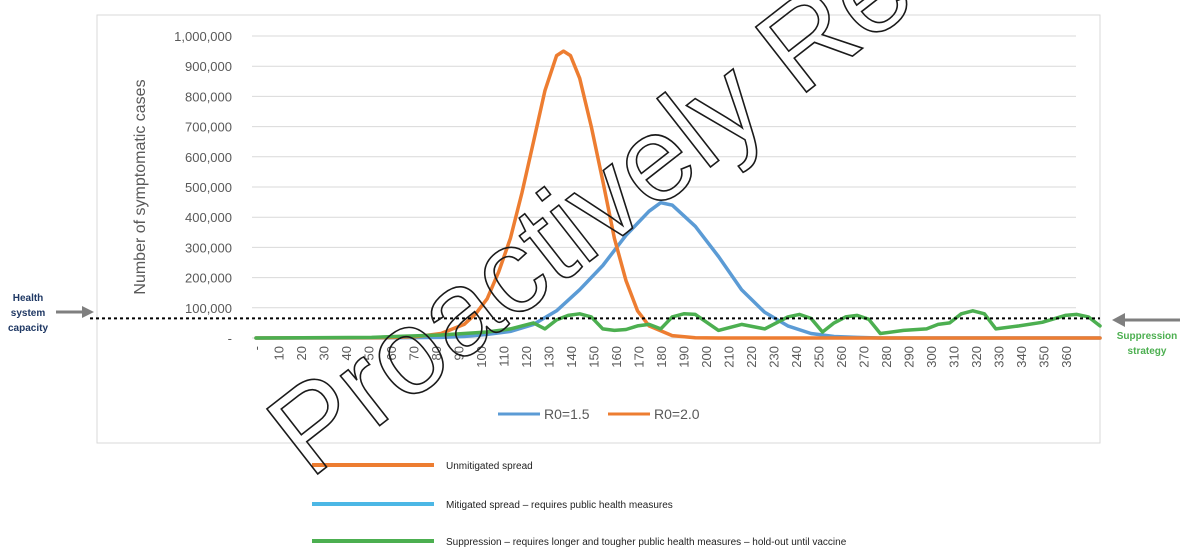 The height and width of the screenshot is (555, 1200). I want to click on x-tick-label: 10, so click(279, 353).